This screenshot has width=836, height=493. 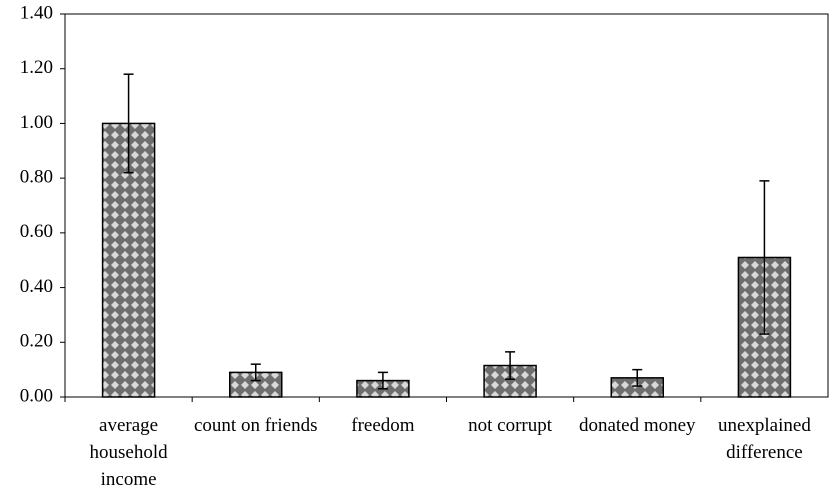 I want to click on y-tick-label: 1.20, so click(x=36, y=67).